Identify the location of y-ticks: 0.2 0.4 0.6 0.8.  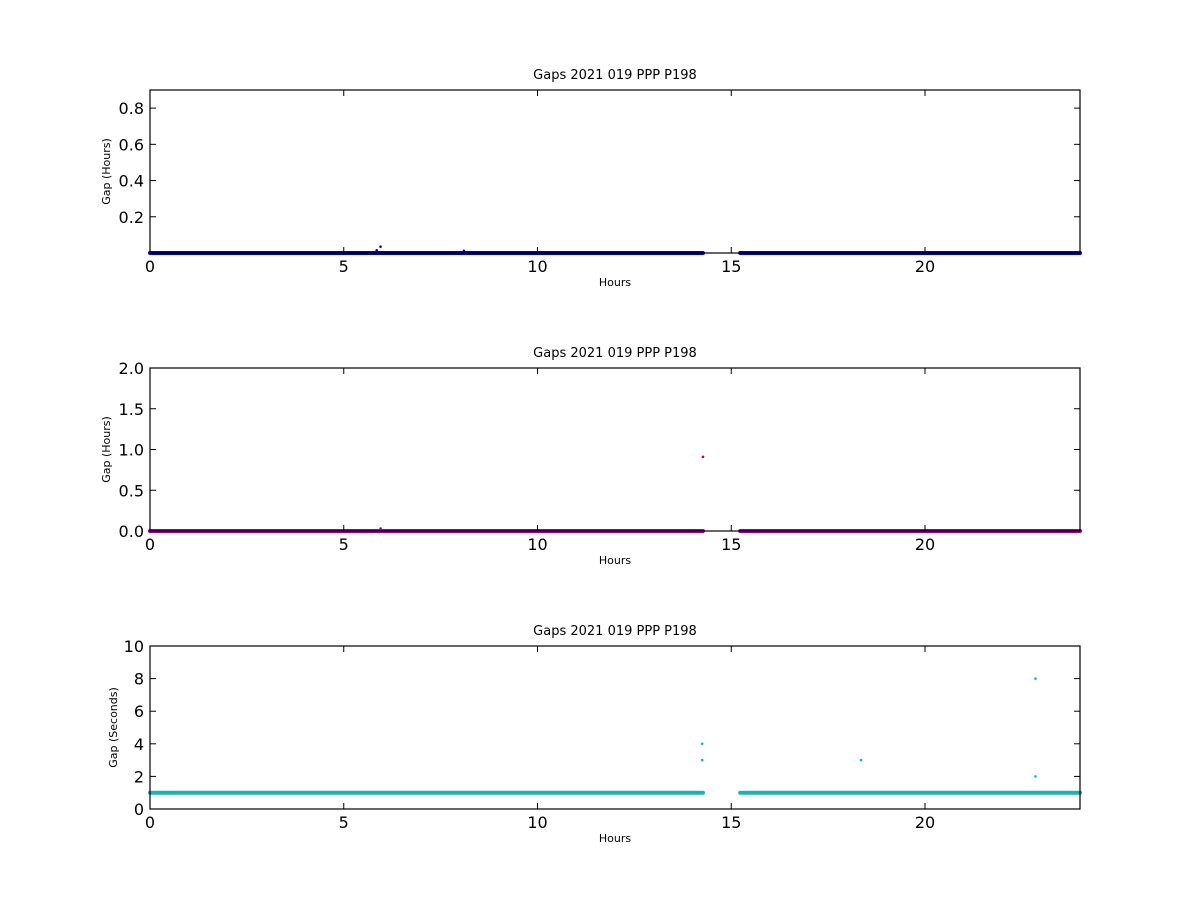
(599, 163).